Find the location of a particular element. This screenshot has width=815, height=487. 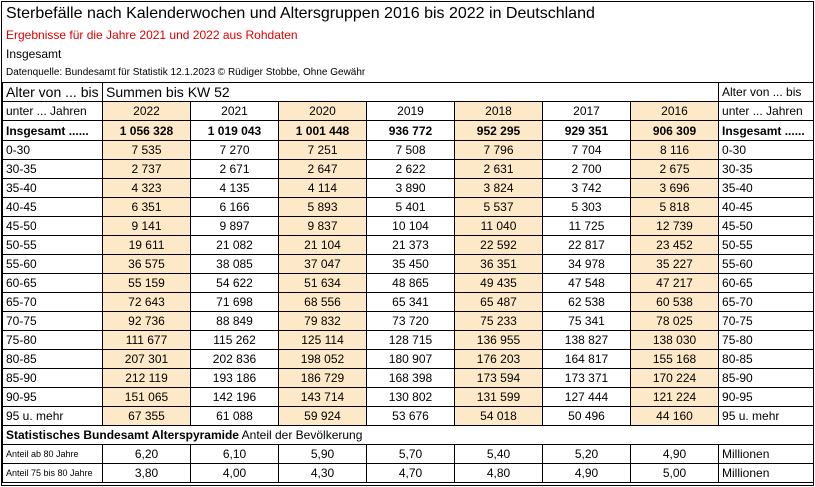

value: 173 594 is located at coordinates (498, 378).